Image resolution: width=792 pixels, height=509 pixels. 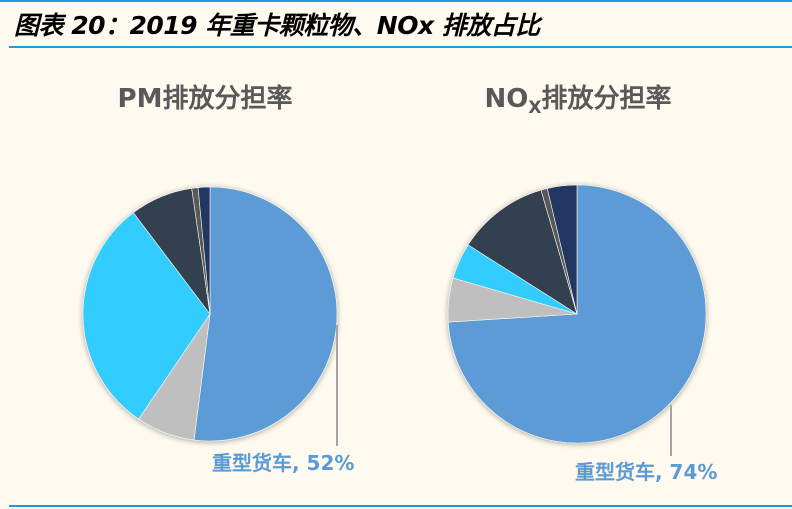 What do you see at coordinates (396, 1) in the screenshot?
I see `top-rule` at bounding box center [396, 1].